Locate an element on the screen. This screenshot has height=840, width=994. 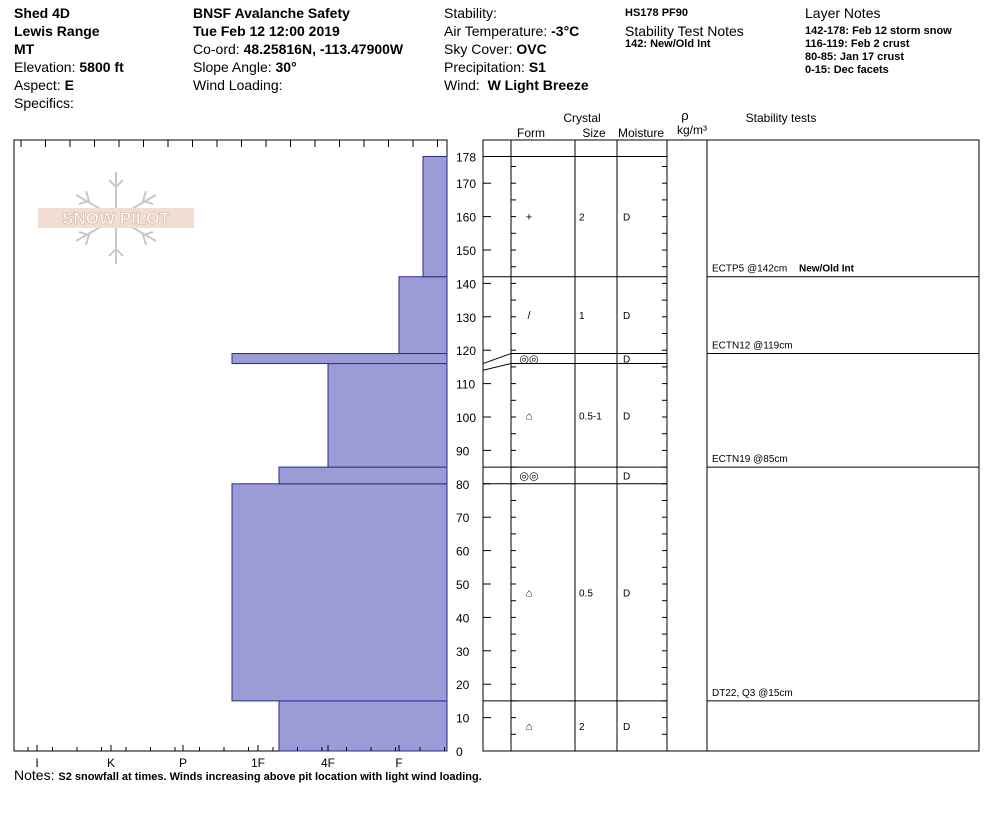
layer-notes-title: Layer Notes is located at coordinates (843, 13).